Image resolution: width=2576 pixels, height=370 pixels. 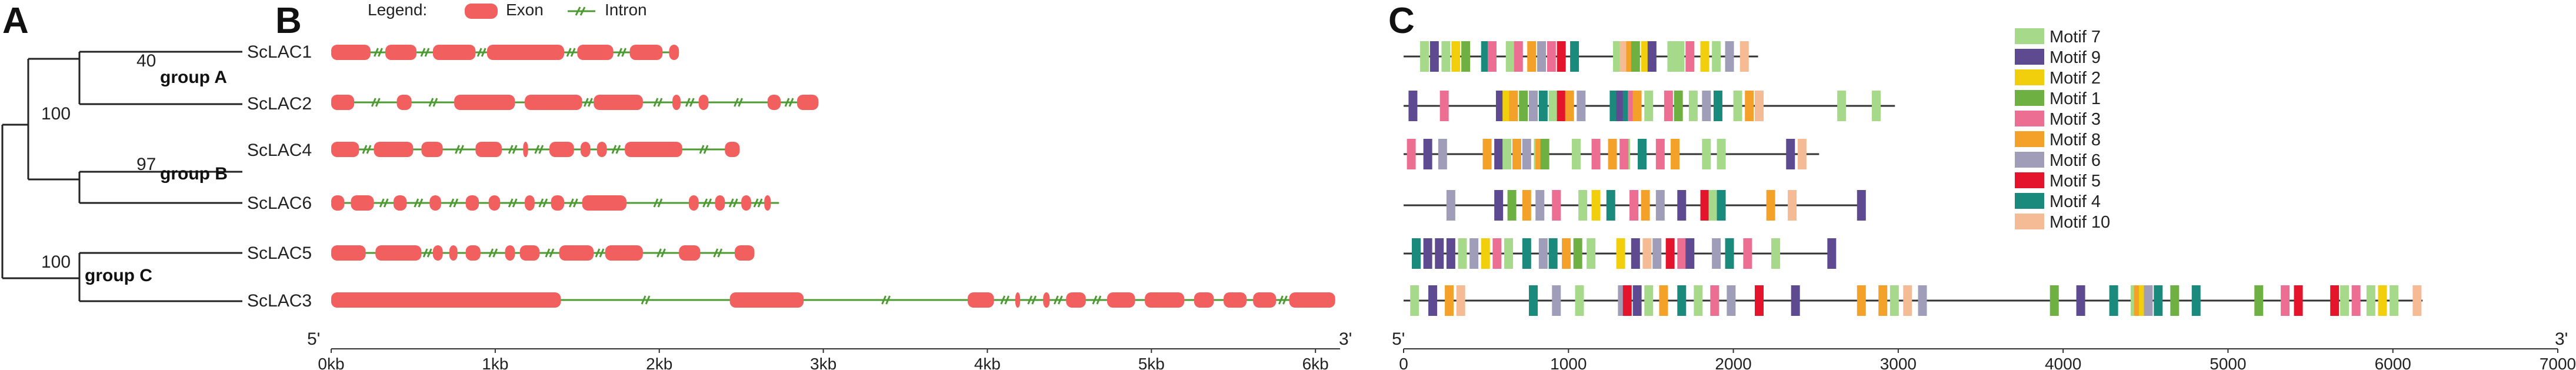 I want to click on motif-axis-ticks: 0 1000 2000 3000 4000 5000 6000 7000, so click(x=1988, y=359).